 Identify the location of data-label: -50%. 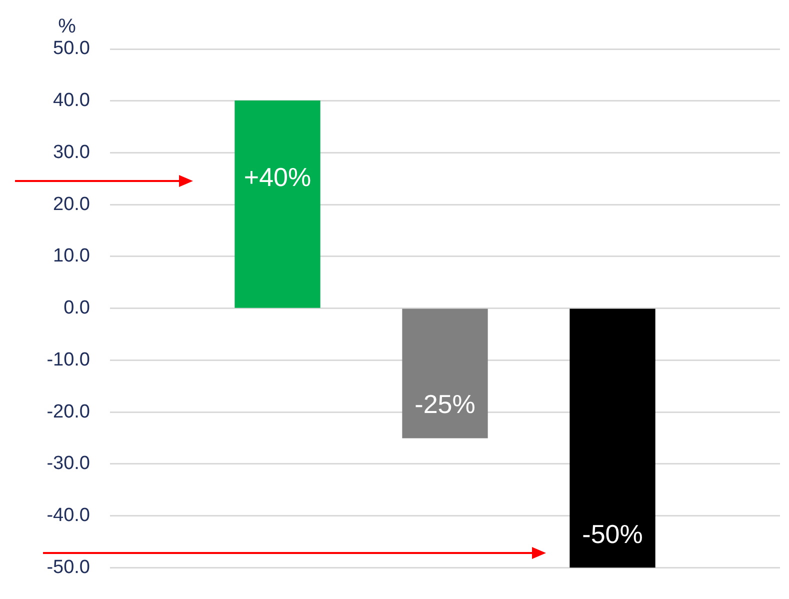
(612, 533).